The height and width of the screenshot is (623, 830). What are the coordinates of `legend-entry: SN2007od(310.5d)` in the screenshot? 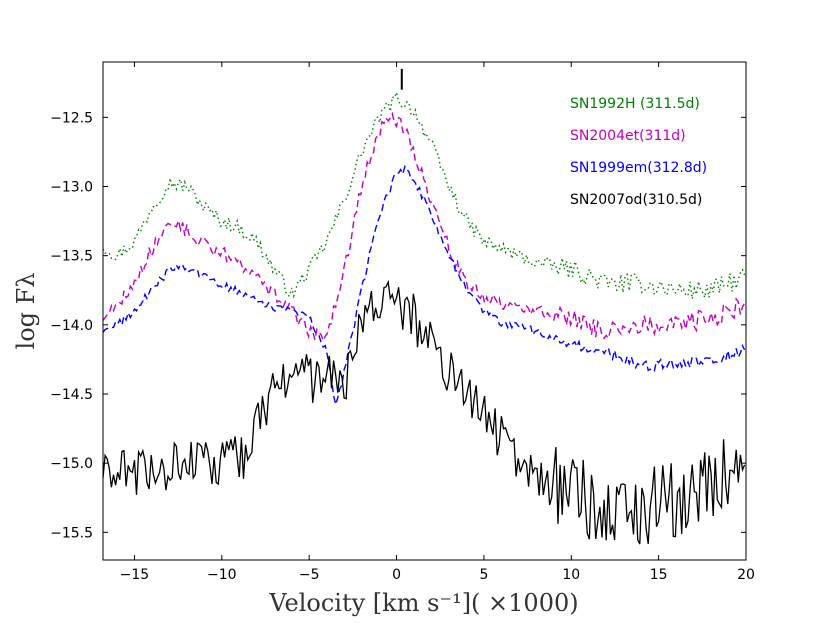 It's located at (636, 200).